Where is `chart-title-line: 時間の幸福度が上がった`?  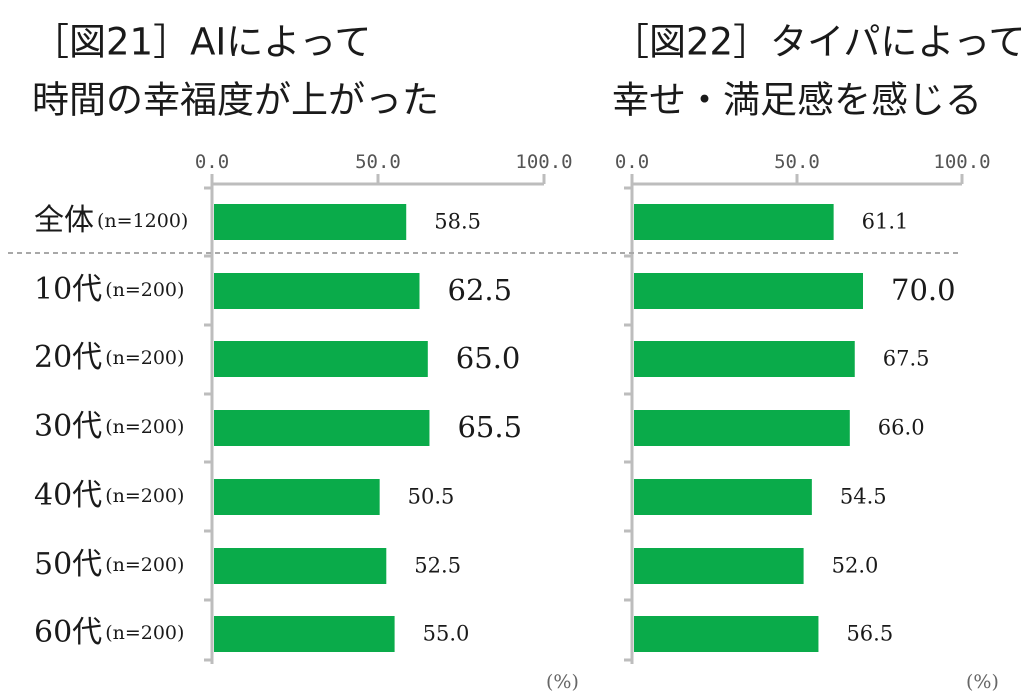
chart-title-line: 時間の幸福度が上がった is located at coordinates (235, 100).